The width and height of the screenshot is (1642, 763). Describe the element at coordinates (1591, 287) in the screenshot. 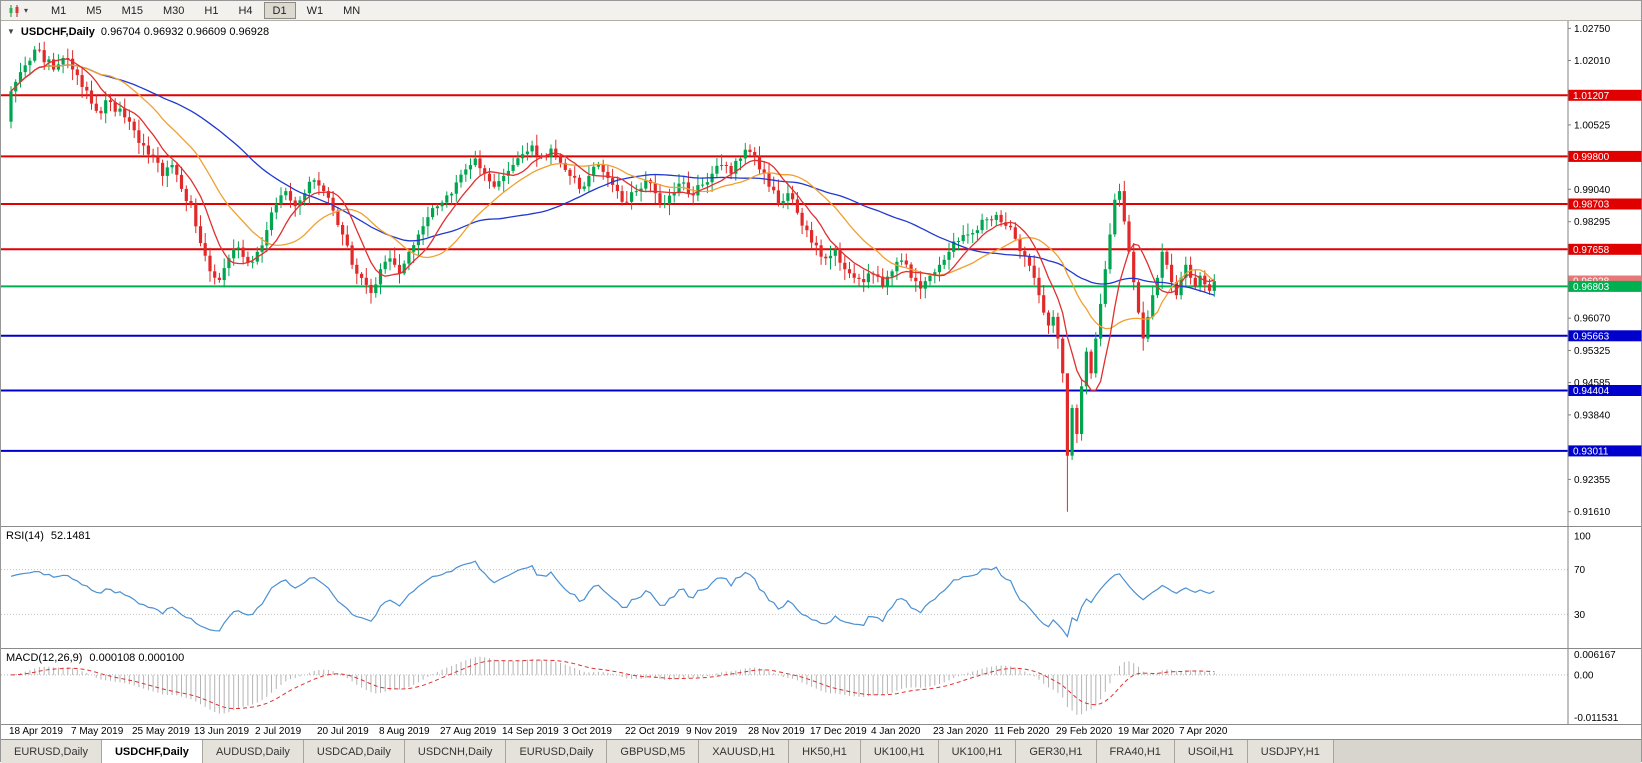

I see `svg-text: 0.96803` at that location.